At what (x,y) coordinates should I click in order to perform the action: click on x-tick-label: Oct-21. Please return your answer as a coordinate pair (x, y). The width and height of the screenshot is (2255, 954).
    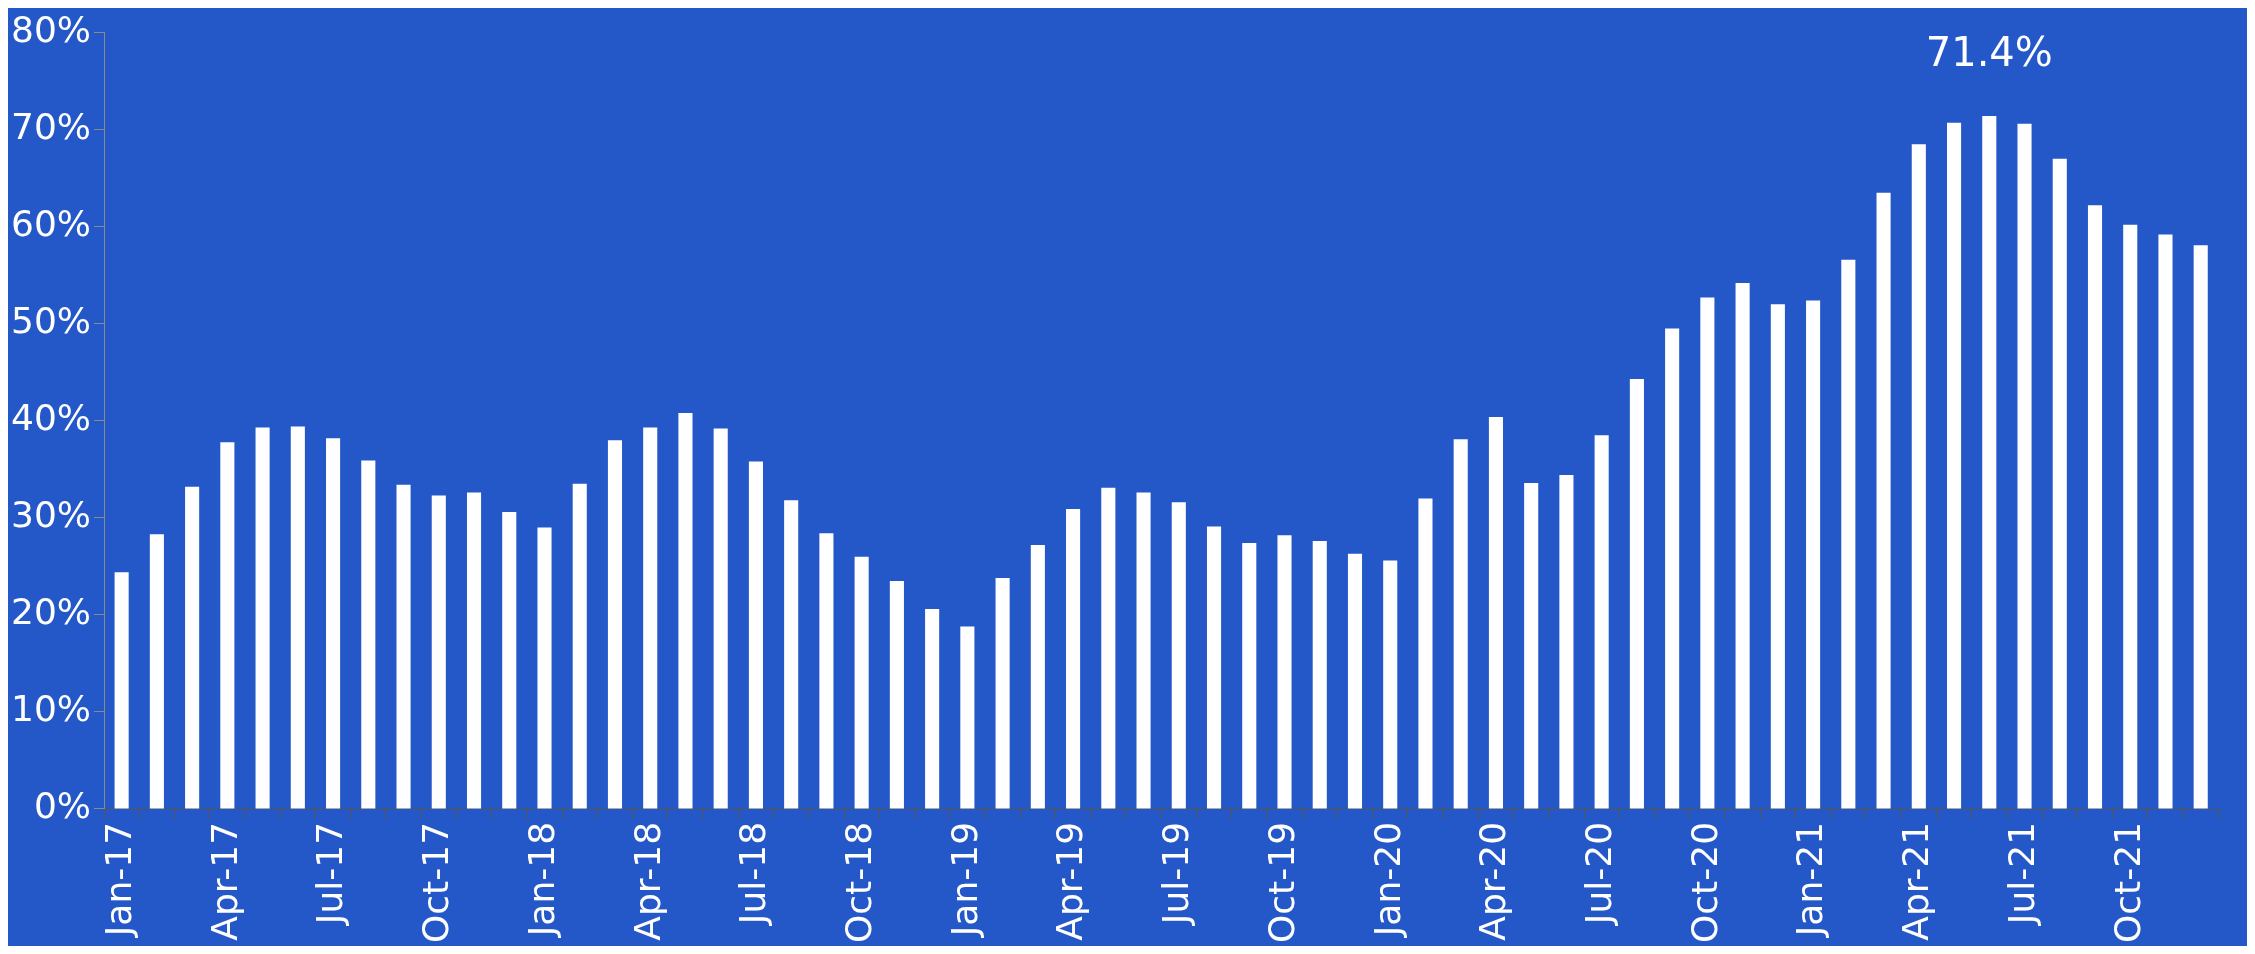
    Looking at the image, I should click on (2127, 882).